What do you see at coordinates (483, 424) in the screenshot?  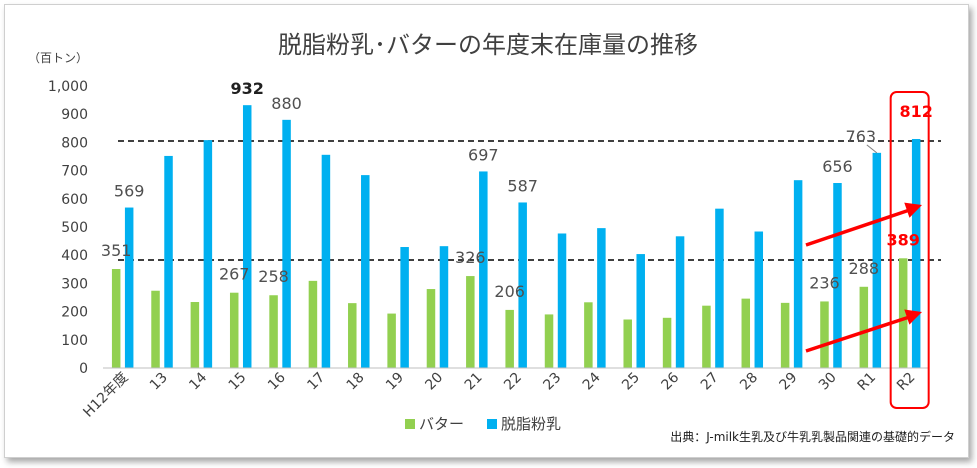 I see `legend: バター 脱脂粉乳` at bounding box center [483, 424].